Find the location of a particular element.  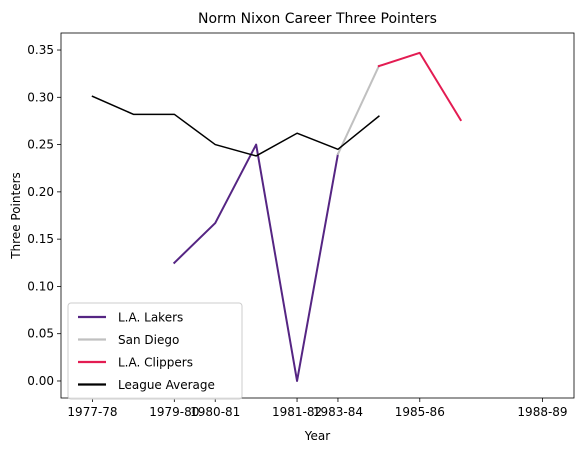

x-tick-label: 1979-80 is located at coordinates (174, 412).